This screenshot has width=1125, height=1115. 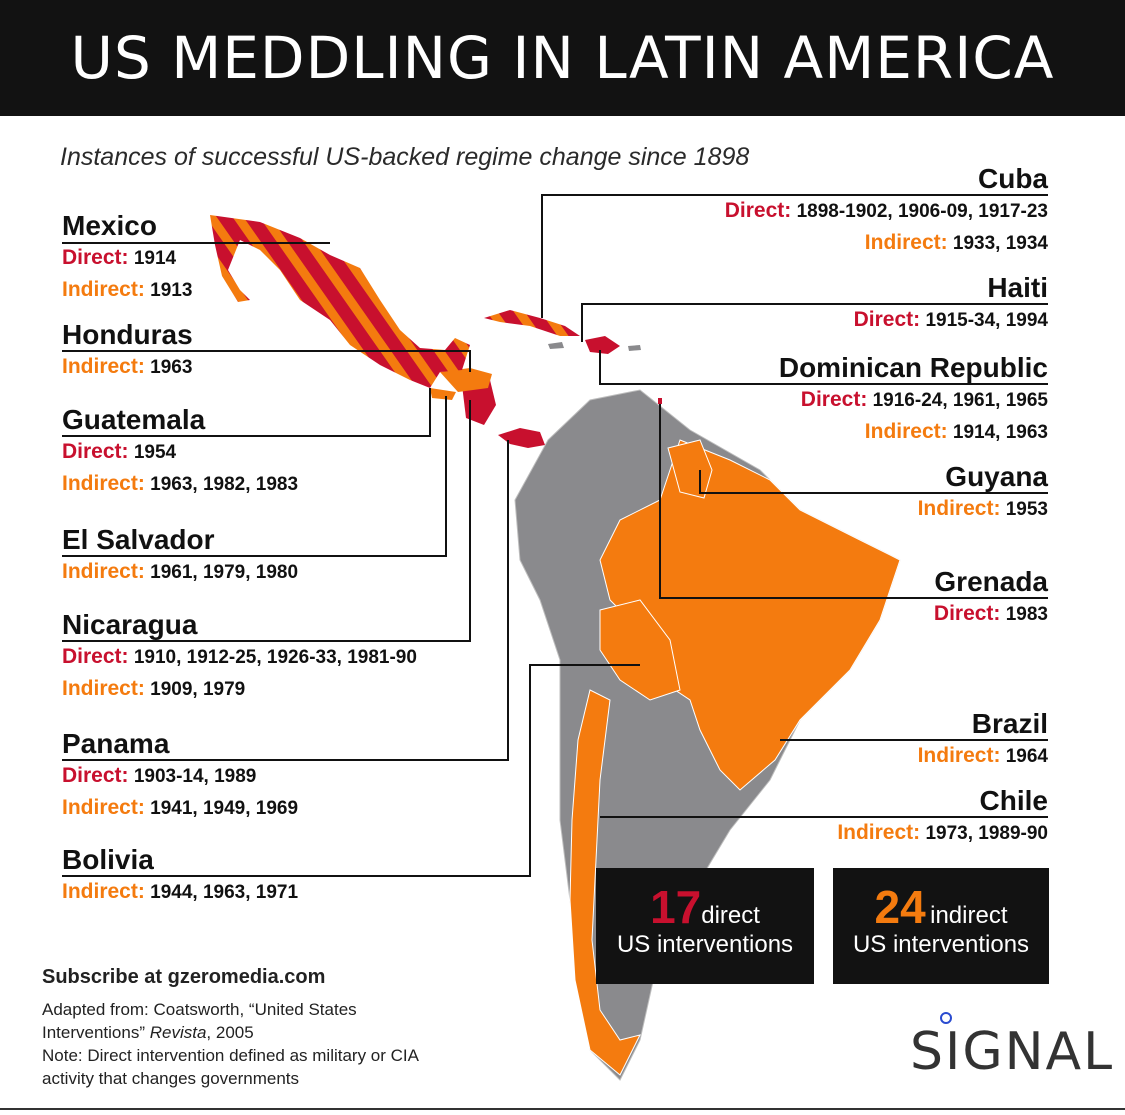 I want to click on label-grenada: Grenada Direct: 1983, so click(x=991, y=598).